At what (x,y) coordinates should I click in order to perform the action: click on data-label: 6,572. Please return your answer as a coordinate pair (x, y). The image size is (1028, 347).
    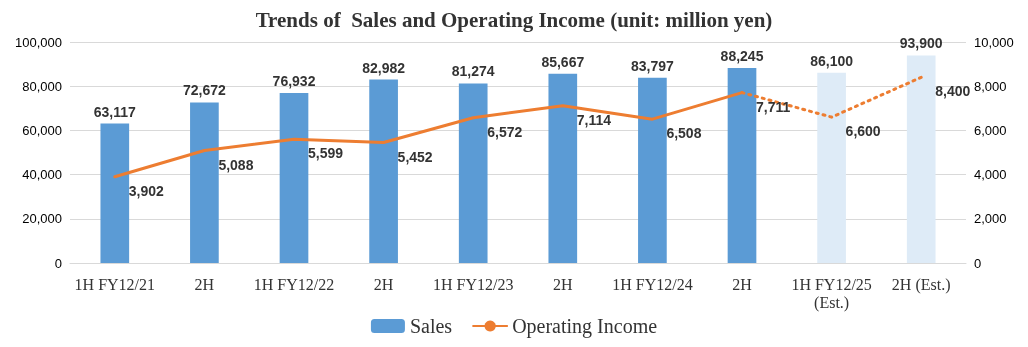
    Looking at the image, I should click on (505, 131).